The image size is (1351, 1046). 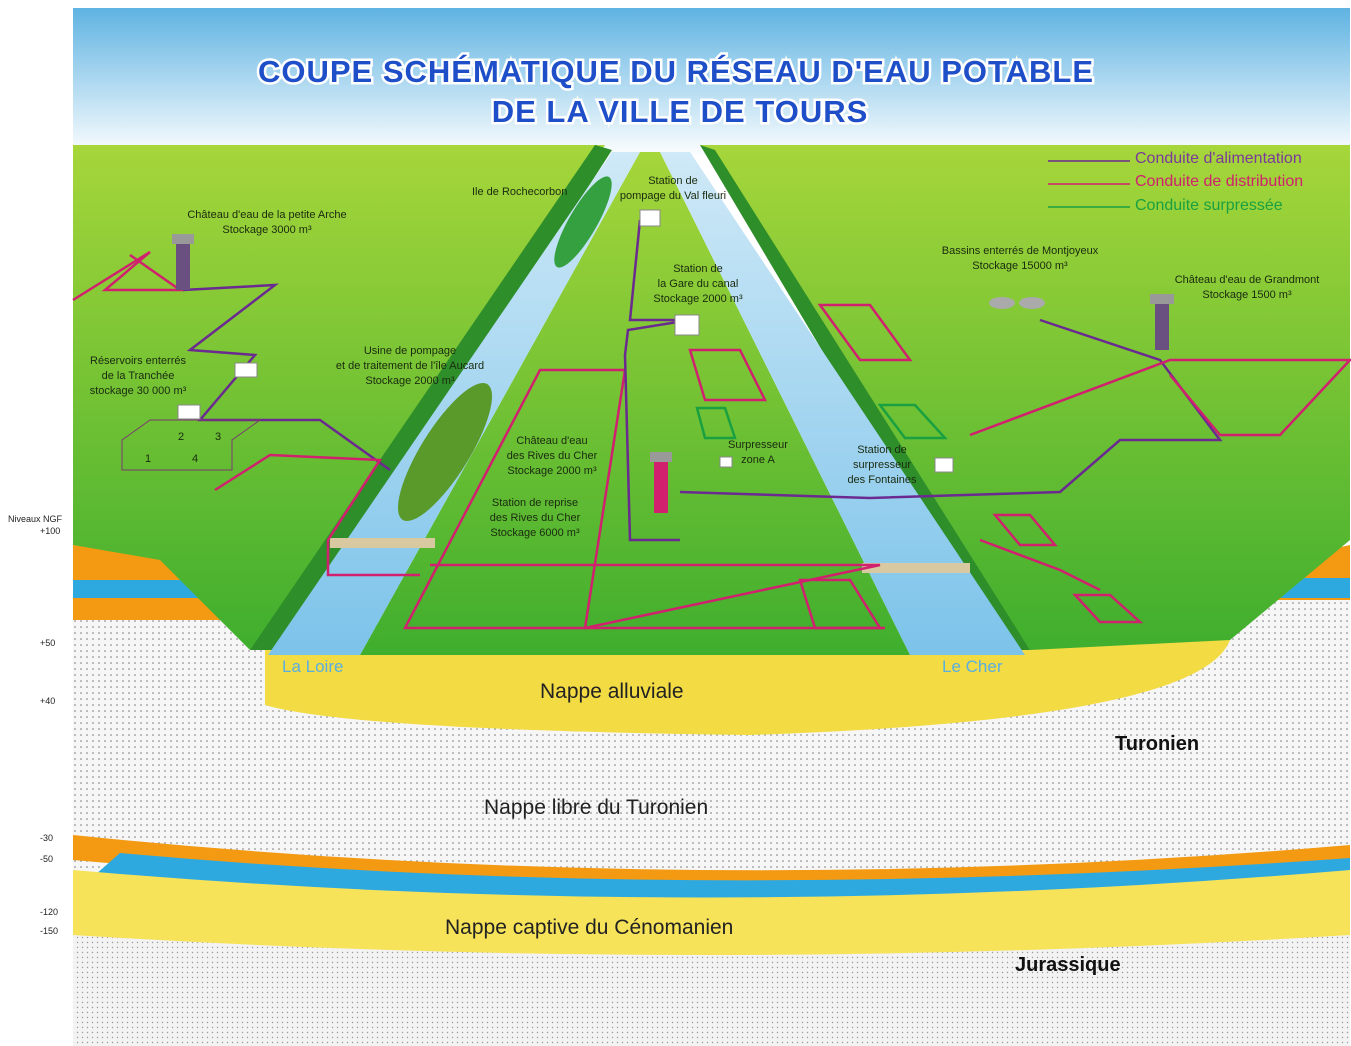 What do you see at coordinates (138, 391) in the screenshot?
I see `label-line: stockage 30 000 m³` at bounding box center [138, 391].